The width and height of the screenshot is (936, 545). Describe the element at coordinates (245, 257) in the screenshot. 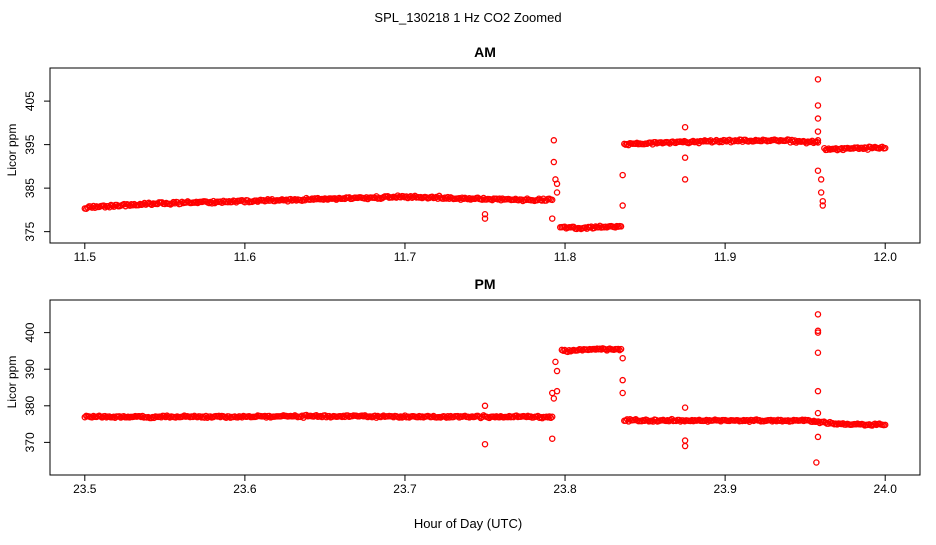

I see `x-tick-label: 11.6` at that location.